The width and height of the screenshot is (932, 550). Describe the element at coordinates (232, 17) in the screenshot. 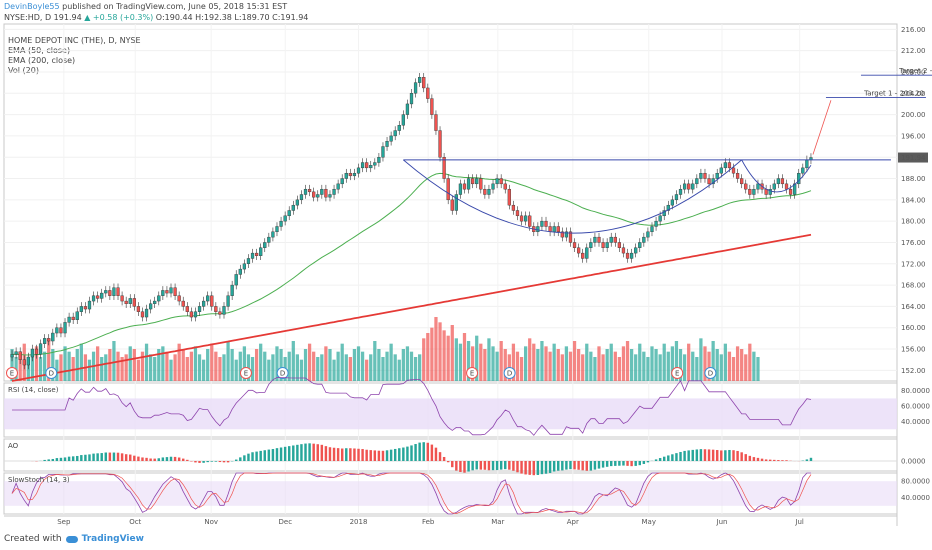

I see `ohlc-text: O:190.44 H:192.38 L:189.70 C:191.94` at that location.